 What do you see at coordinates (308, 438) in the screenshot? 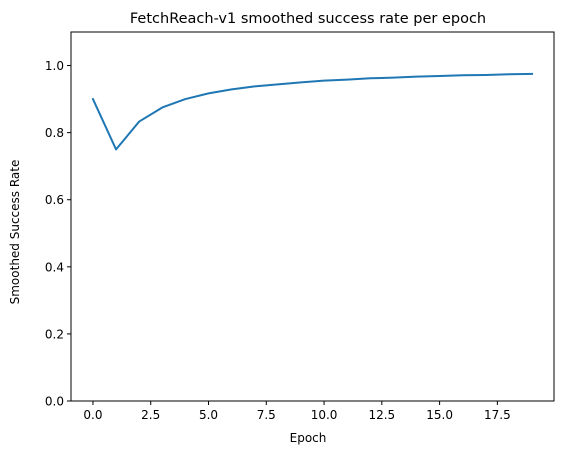
I see `x-axis-label: Epoch` at bounding box center [308, 438].